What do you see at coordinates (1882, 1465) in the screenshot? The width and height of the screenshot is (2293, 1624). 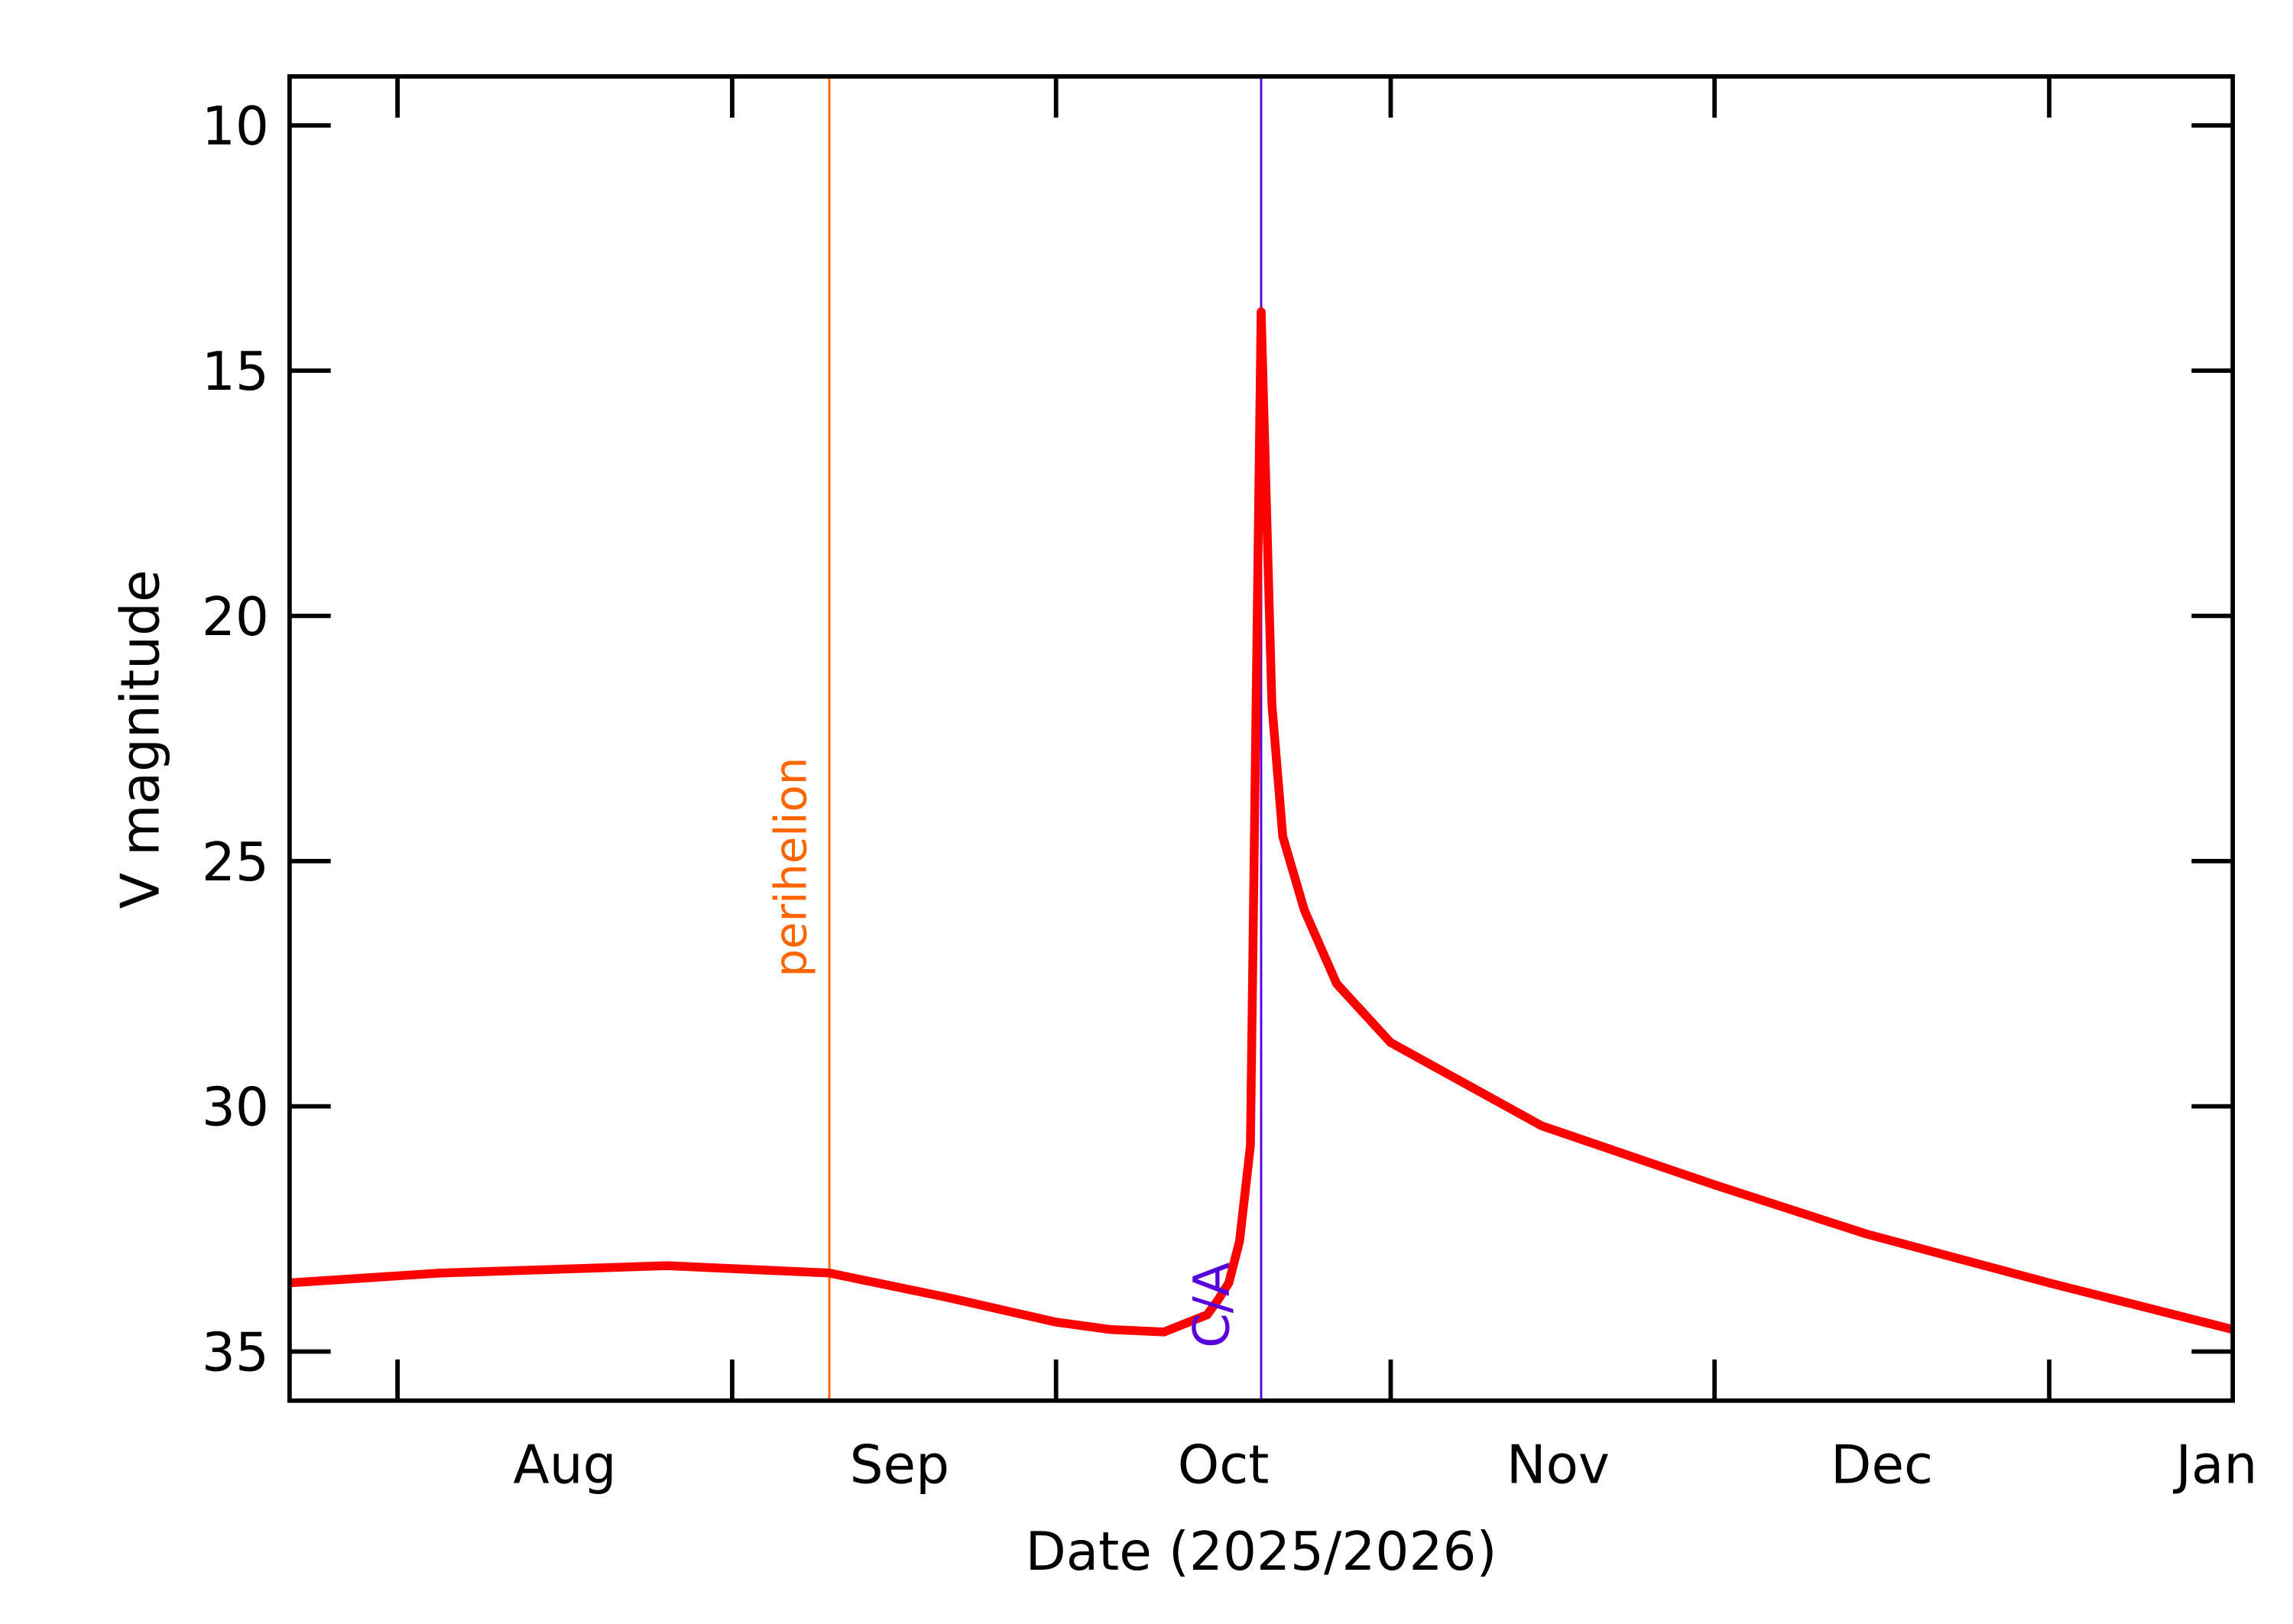 I see `x-tick-label: Dec` at bounding box center [1882, 1465].